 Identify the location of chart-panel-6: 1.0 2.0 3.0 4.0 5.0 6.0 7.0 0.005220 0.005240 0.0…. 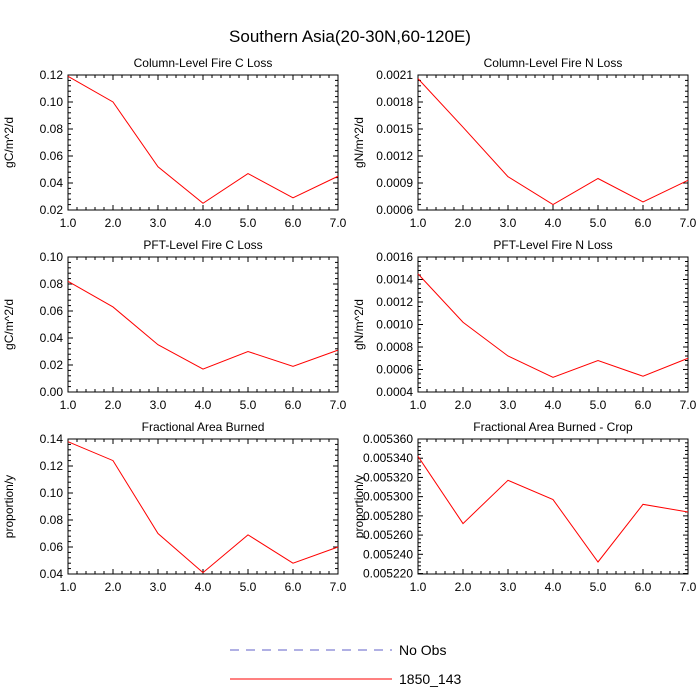
(524, 507).